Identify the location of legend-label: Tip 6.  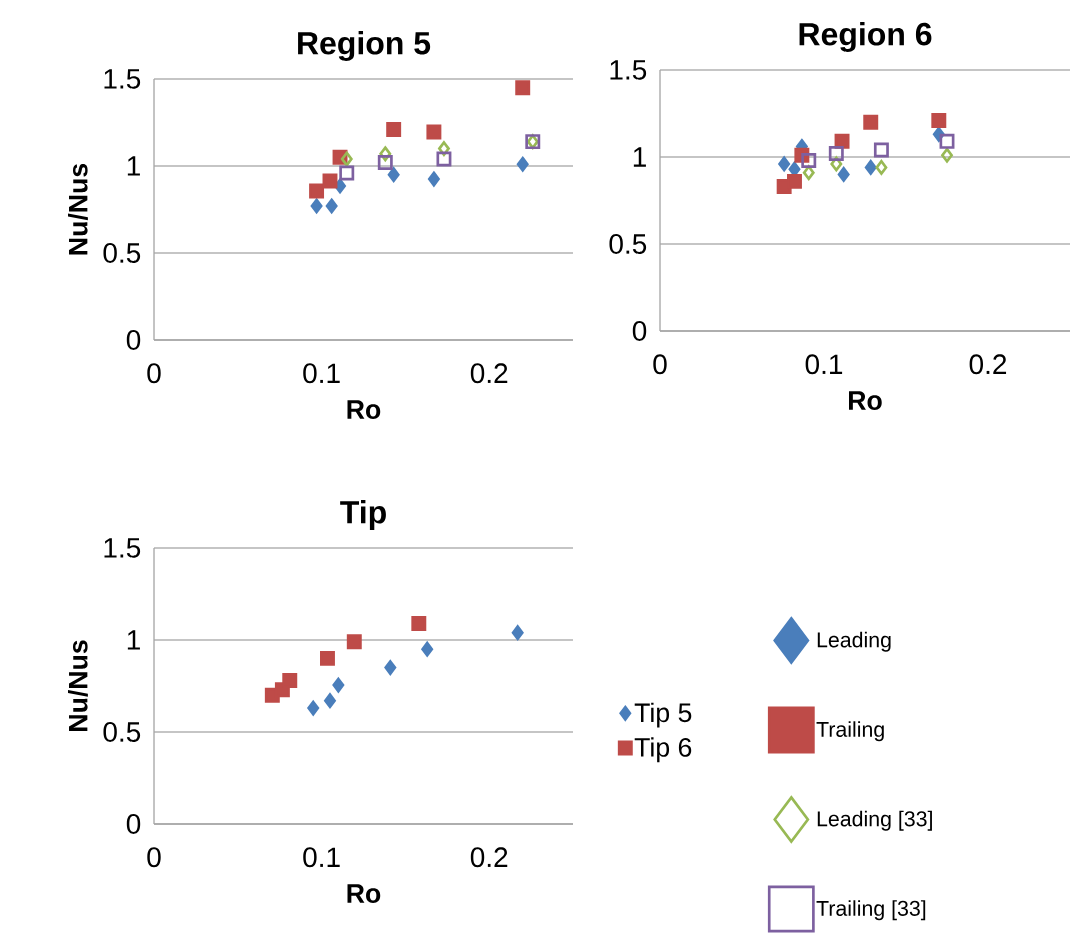
(663, 750).